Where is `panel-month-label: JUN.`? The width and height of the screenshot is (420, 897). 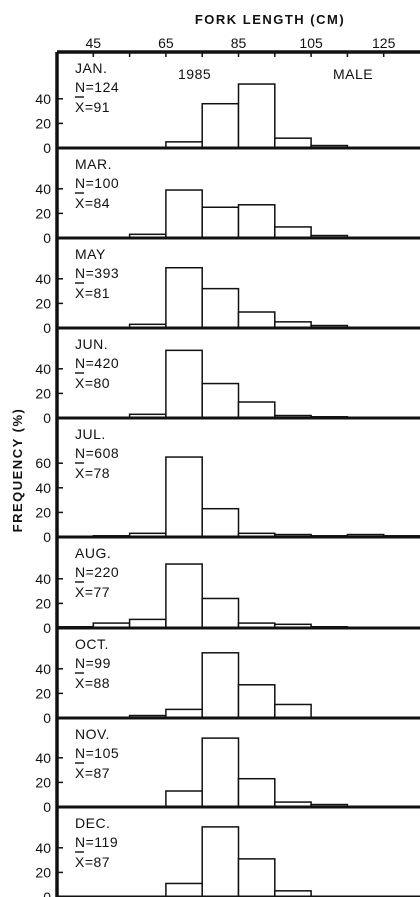
panel-month-label: JUN. is located at coordinates (91, 344).